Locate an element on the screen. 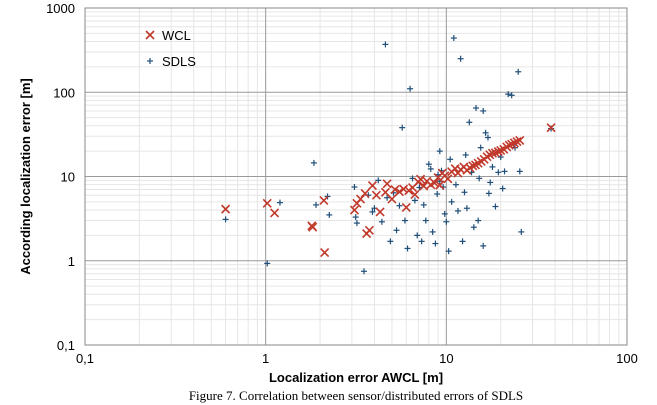 The height and width of the screenshot is (405, 657). x-tick-label: 0,1 is located at coordinates (85, 358).